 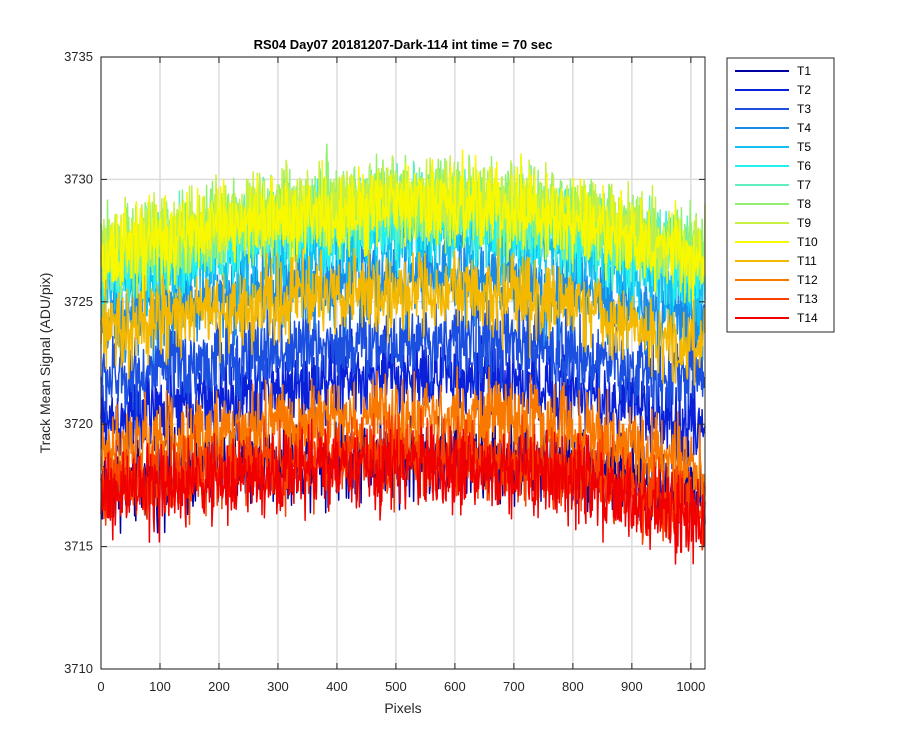 What do you see at coordinates (402, 708) in the screenshot?
I see `x-axis-title: Pixels` at bounding box center [402, 708].